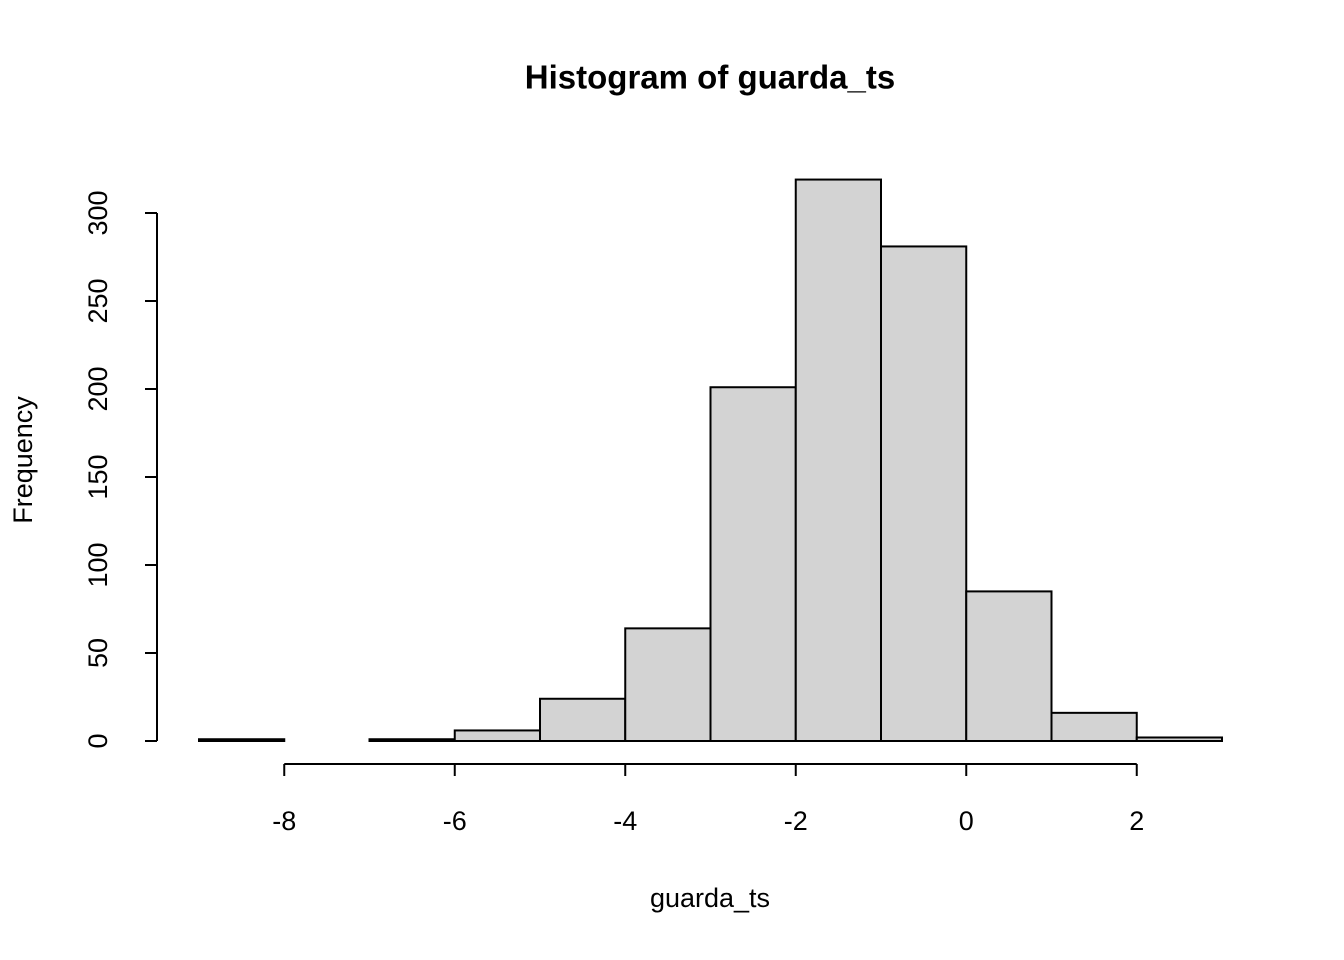 Image resolution: width=1344 pixels, height=960 pixels. What do you see at coordinates (23, 460) in the screenshot?
I see `y-axis-label: Frequency` at bounding box center [23, 460].